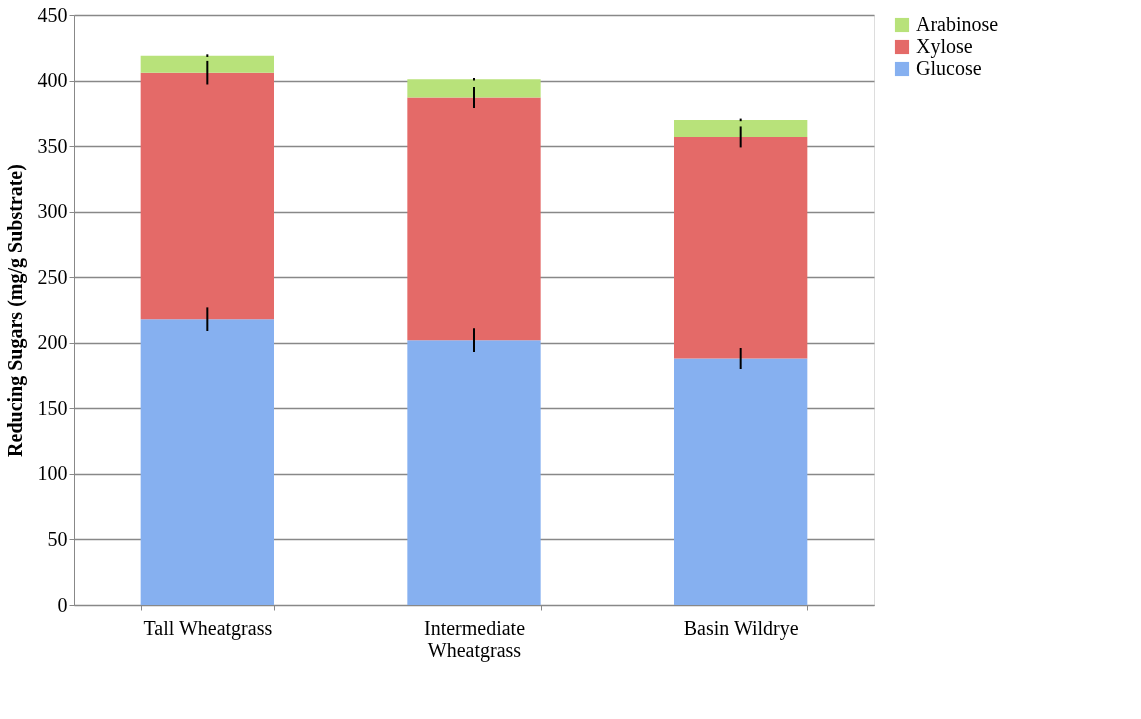 This screenshot has width=1141, height=719. Describe the element at coordinates (208, 628) in the screenshot. I see `x-tick-label: Tall Wheatgrass` at that location.